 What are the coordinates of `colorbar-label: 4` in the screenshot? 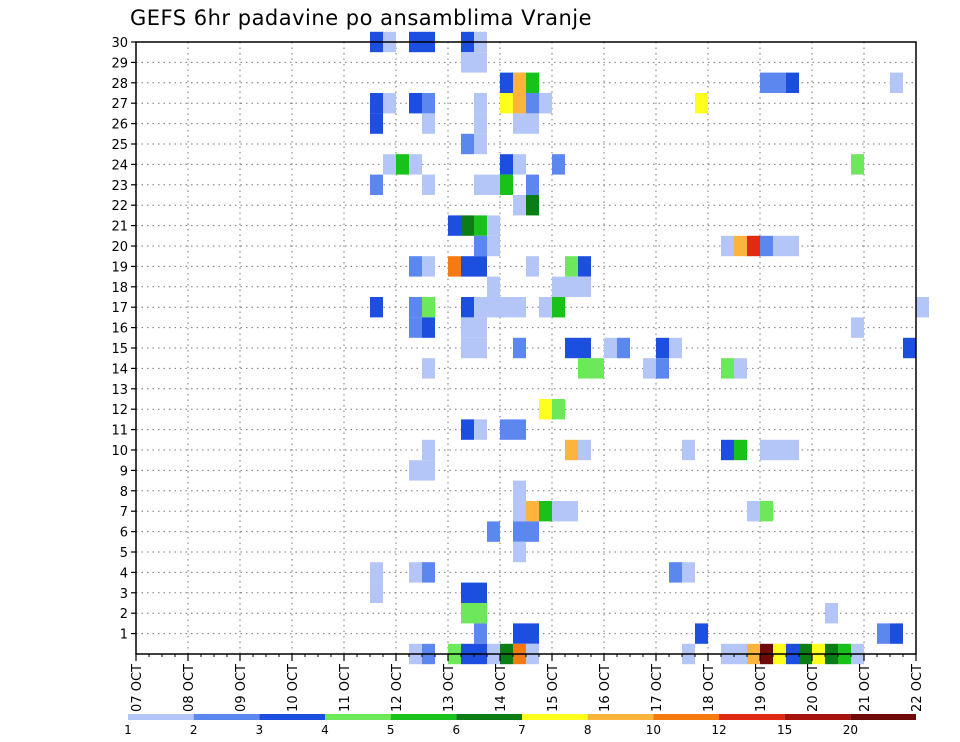 It's located at (325, 730).